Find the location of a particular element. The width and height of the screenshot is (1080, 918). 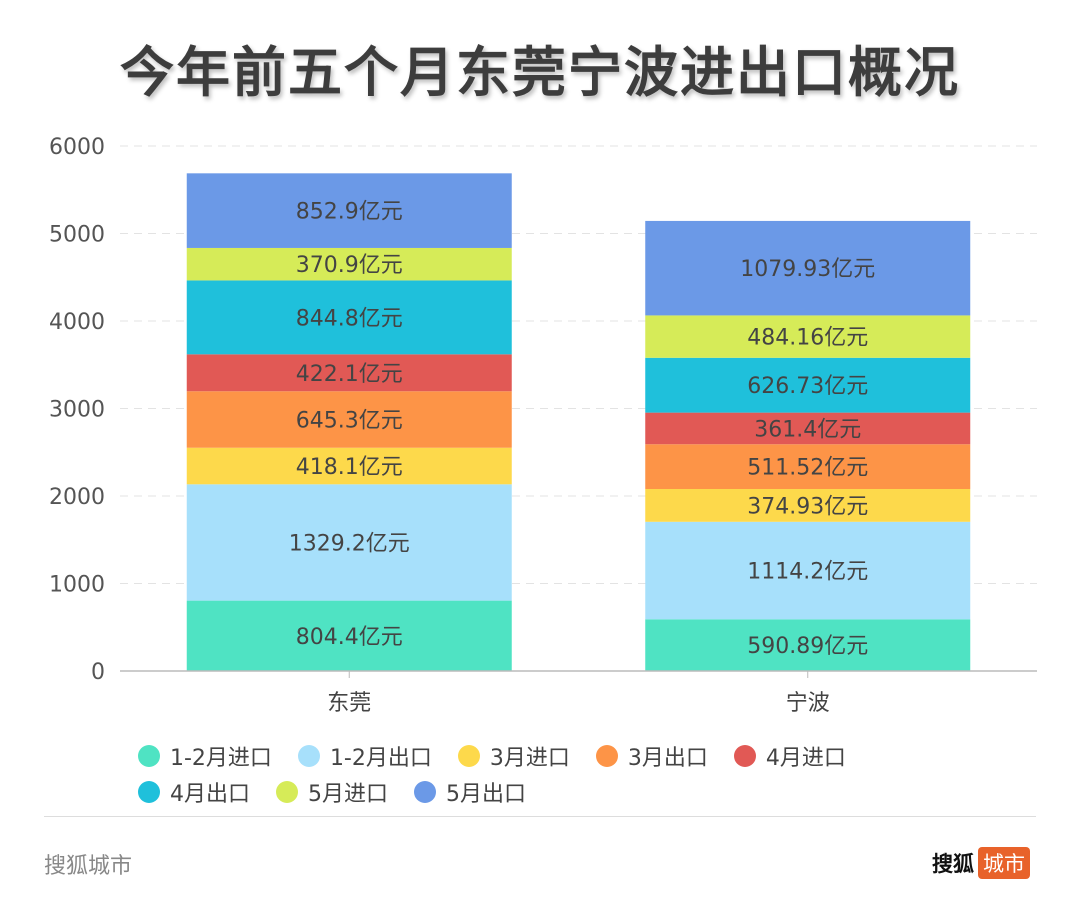

legend-label: 3月出口 is located at coordinates (667, 758).